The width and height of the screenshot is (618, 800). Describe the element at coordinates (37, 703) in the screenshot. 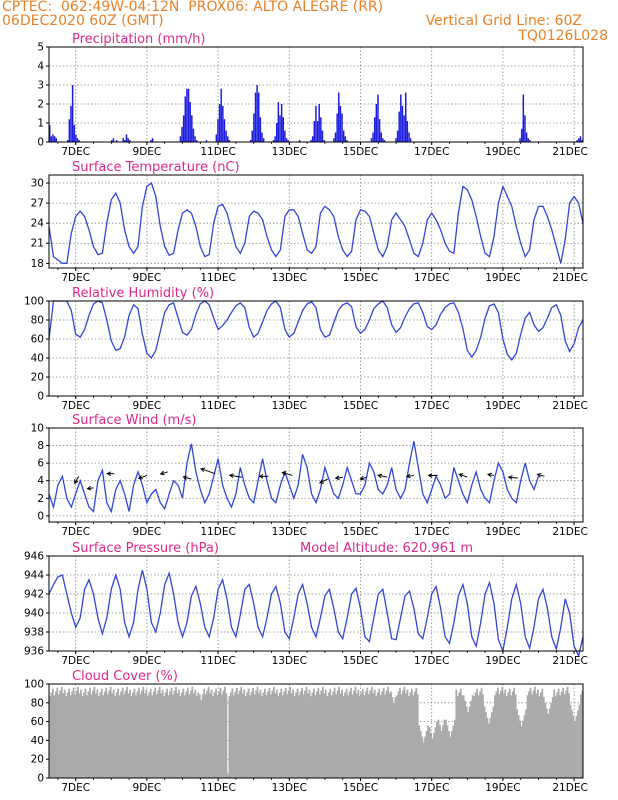

I see `y-tick-label: 80` at that location.